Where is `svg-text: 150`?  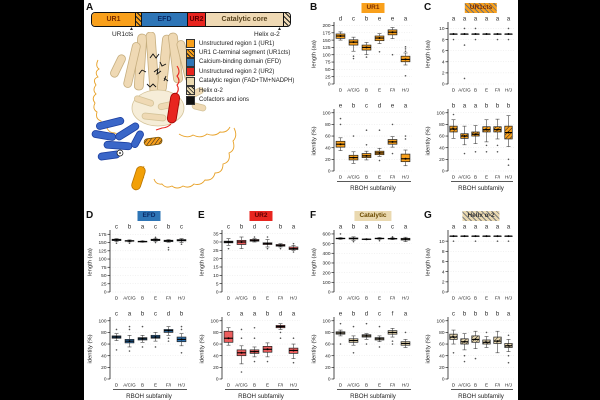 svg-text: 150 is located at coordinates (326, 41).